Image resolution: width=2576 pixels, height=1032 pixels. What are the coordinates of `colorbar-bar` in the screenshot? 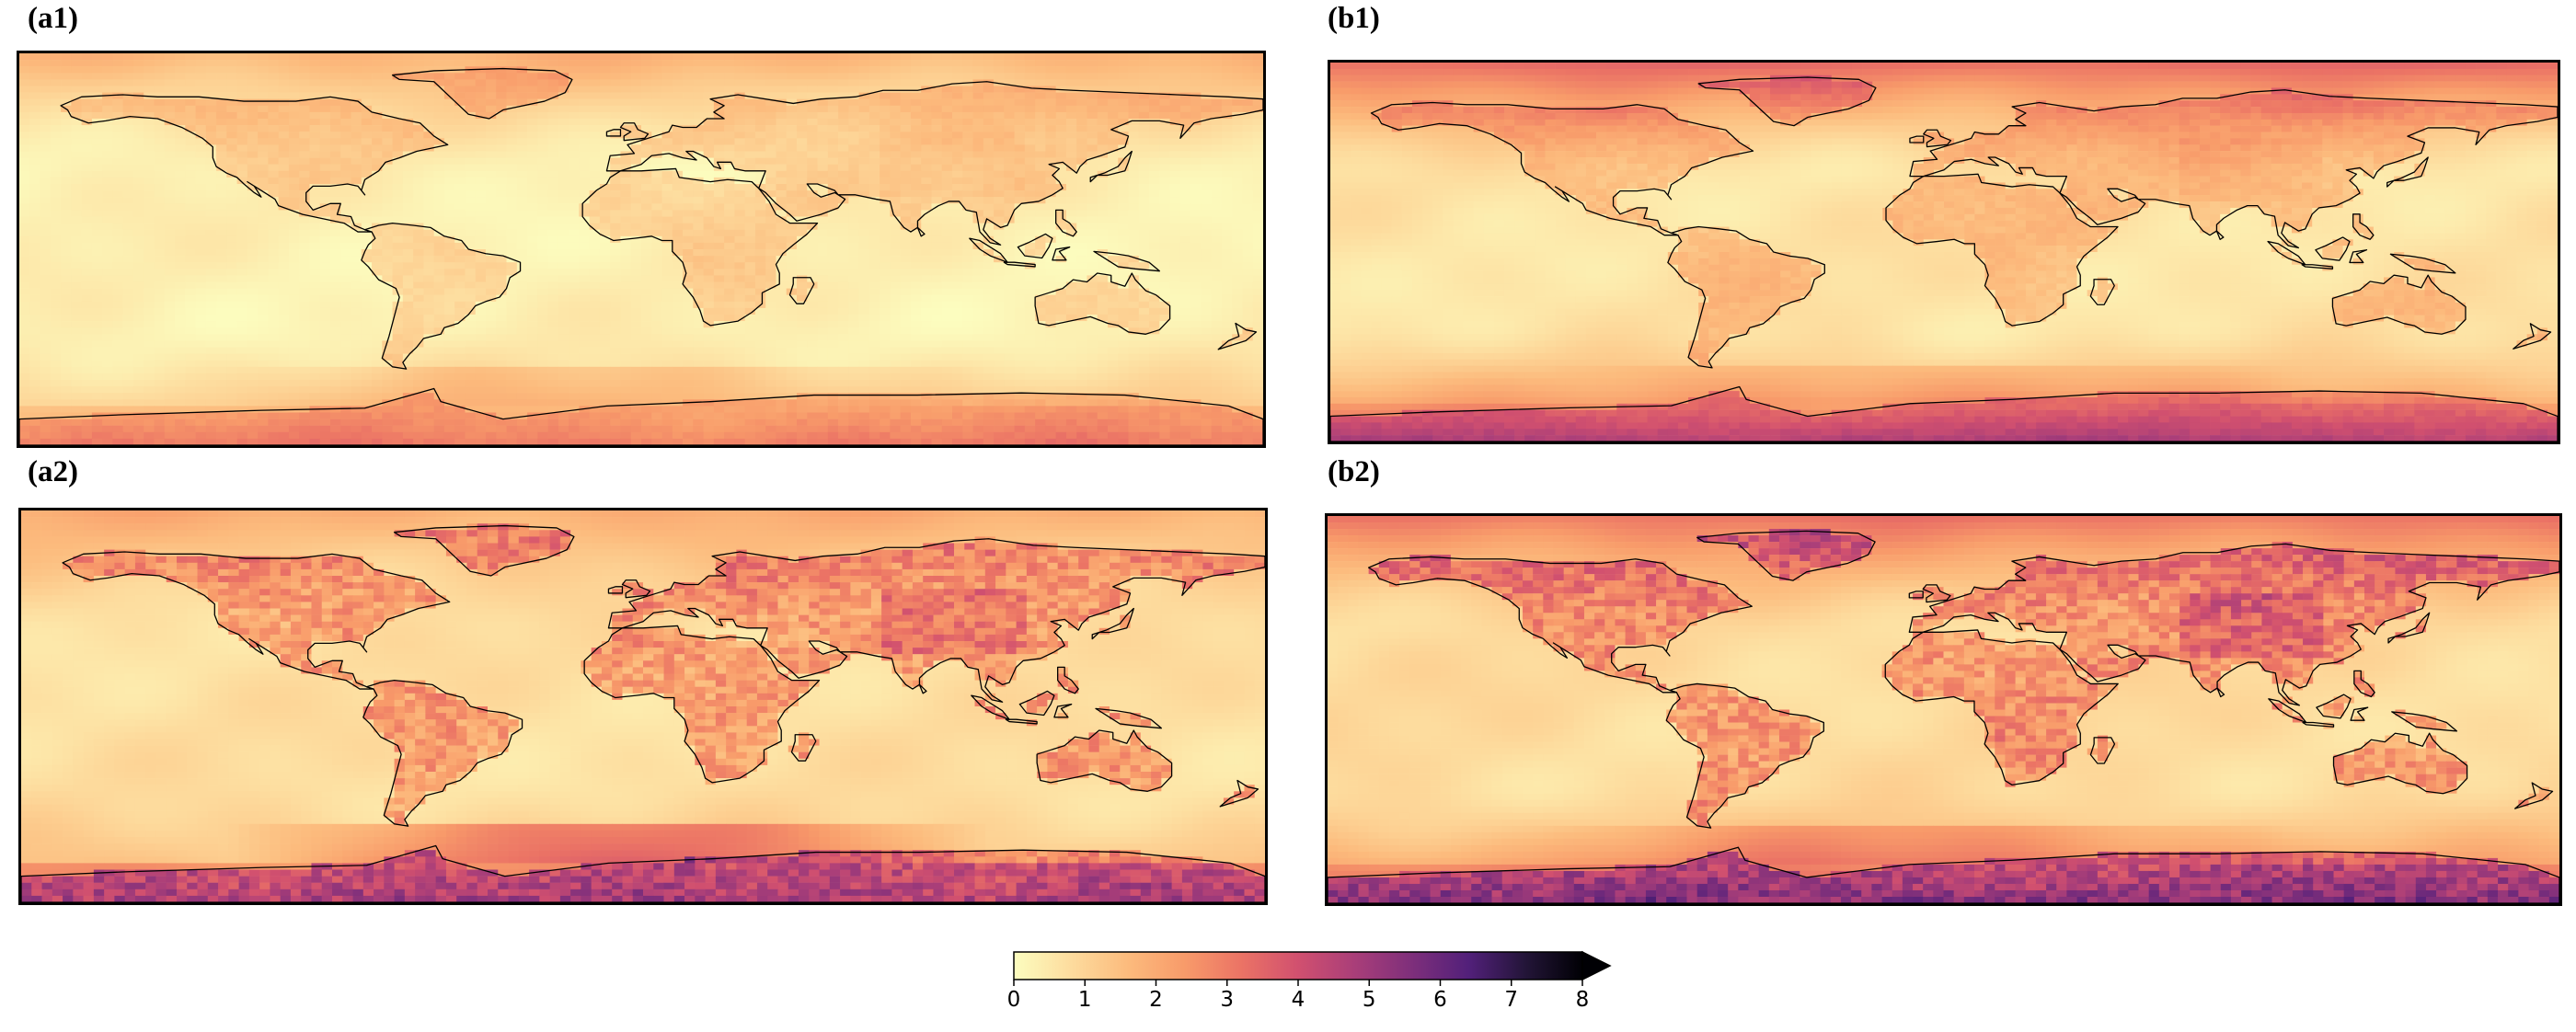 It's located at (1312, 968).